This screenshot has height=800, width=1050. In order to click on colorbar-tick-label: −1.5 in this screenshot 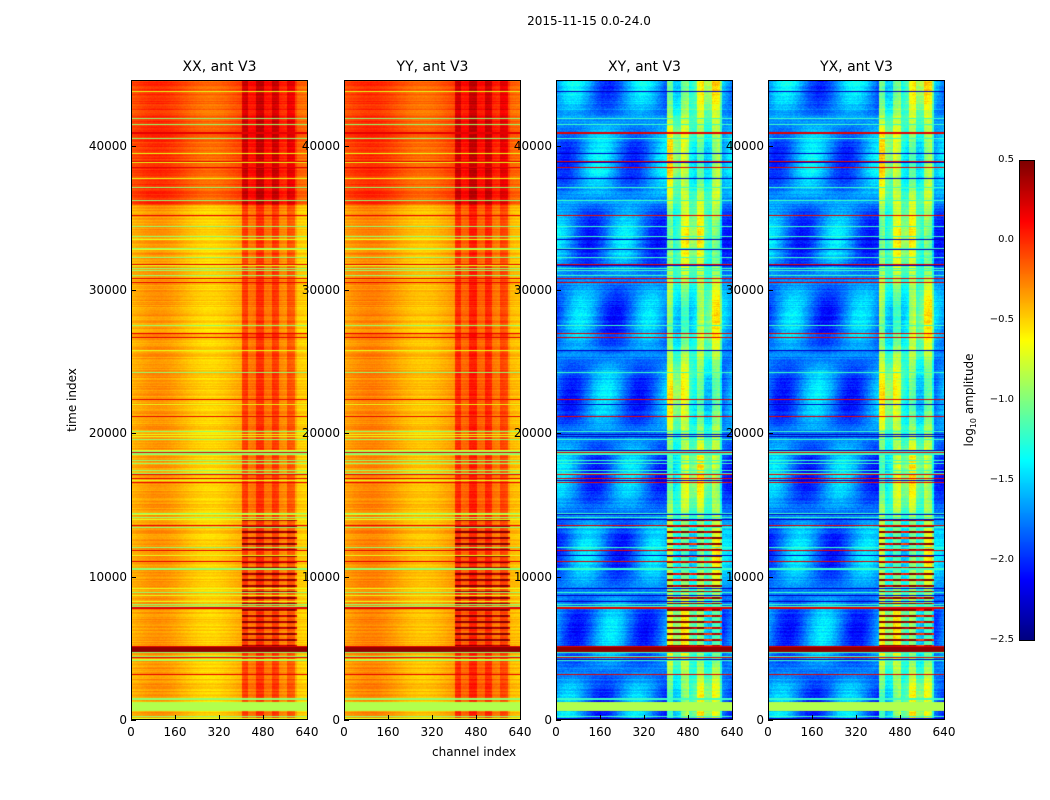, I will do `click(1001, 479)`.